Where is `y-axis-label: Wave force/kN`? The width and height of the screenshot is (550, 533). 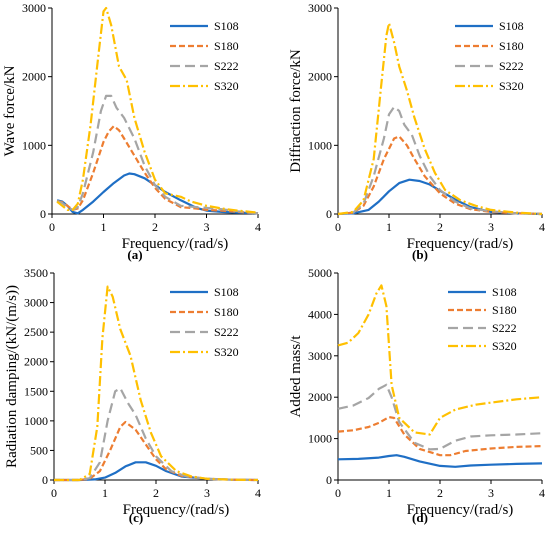
y-axis-label: Wave force/kN is located at coordinates (10, 110).